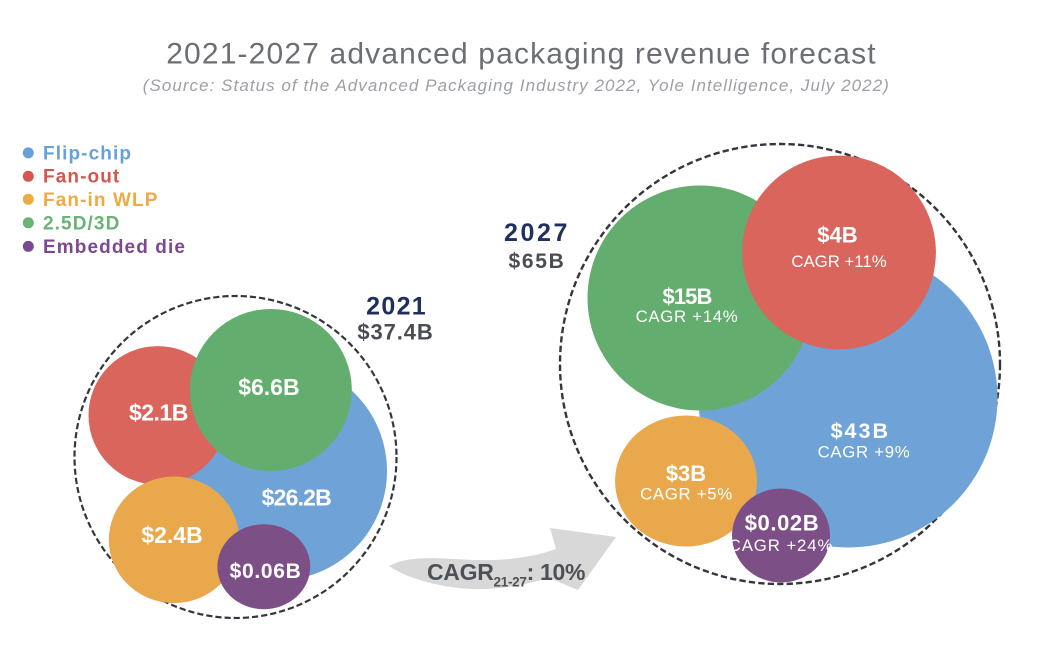 The image size is (1045, 657). I want to click on svg-text: CAGR +5%, so click(686, 494).